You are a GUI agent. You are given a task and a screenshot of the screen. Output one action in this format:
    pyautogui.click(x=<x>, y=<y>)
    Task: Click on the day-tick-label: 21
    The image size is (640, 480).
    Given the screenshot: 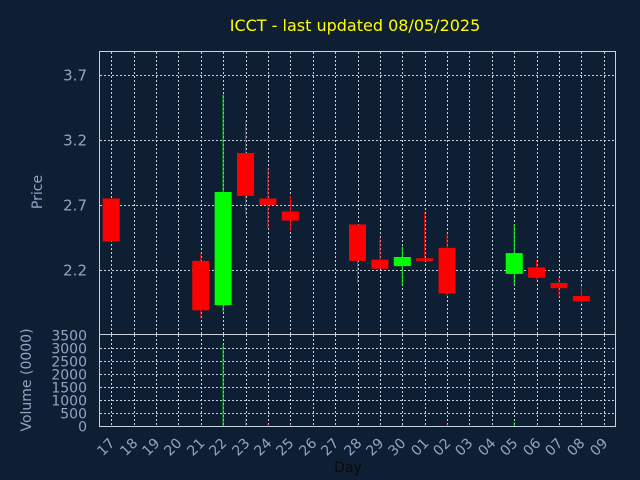 What is the action you would take?
    pyautogui.click(x=196, y=448)
    